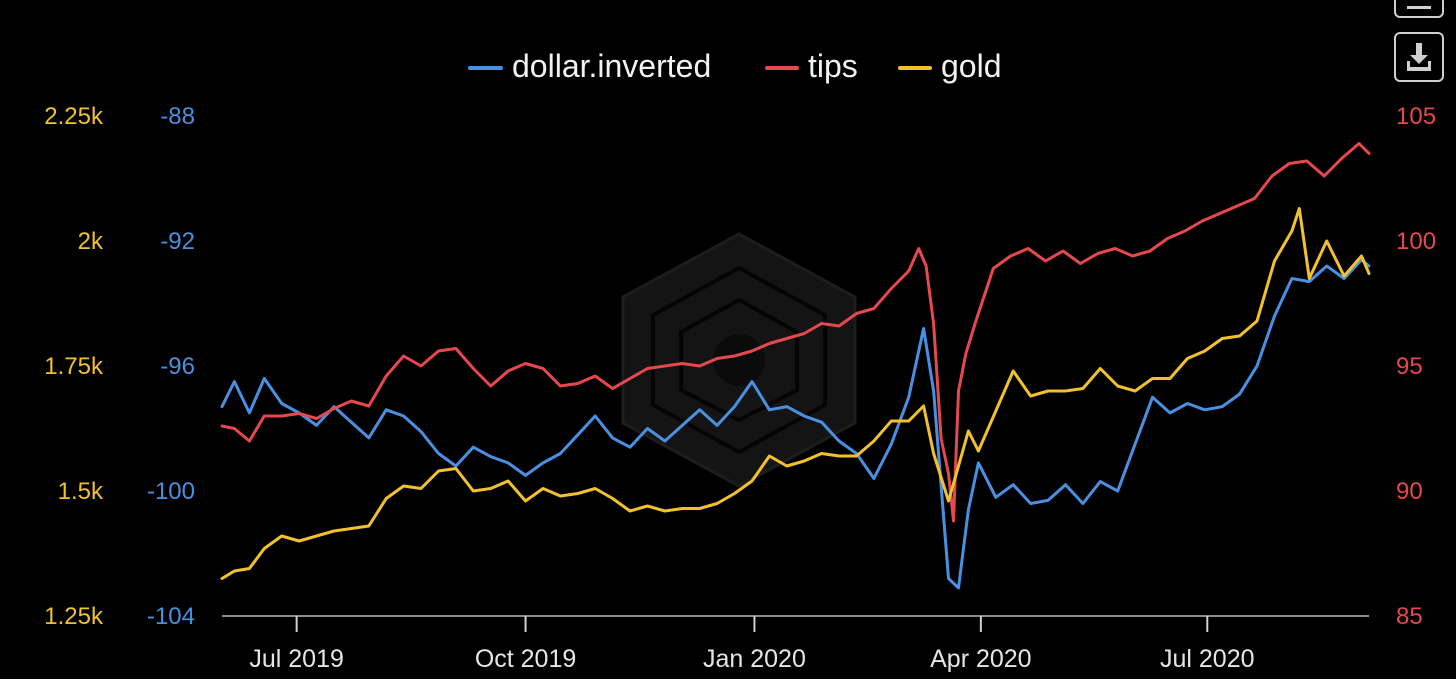 The image size is (1456, 679). I want to click on legend-label-tips: tips, so click(833, 66).